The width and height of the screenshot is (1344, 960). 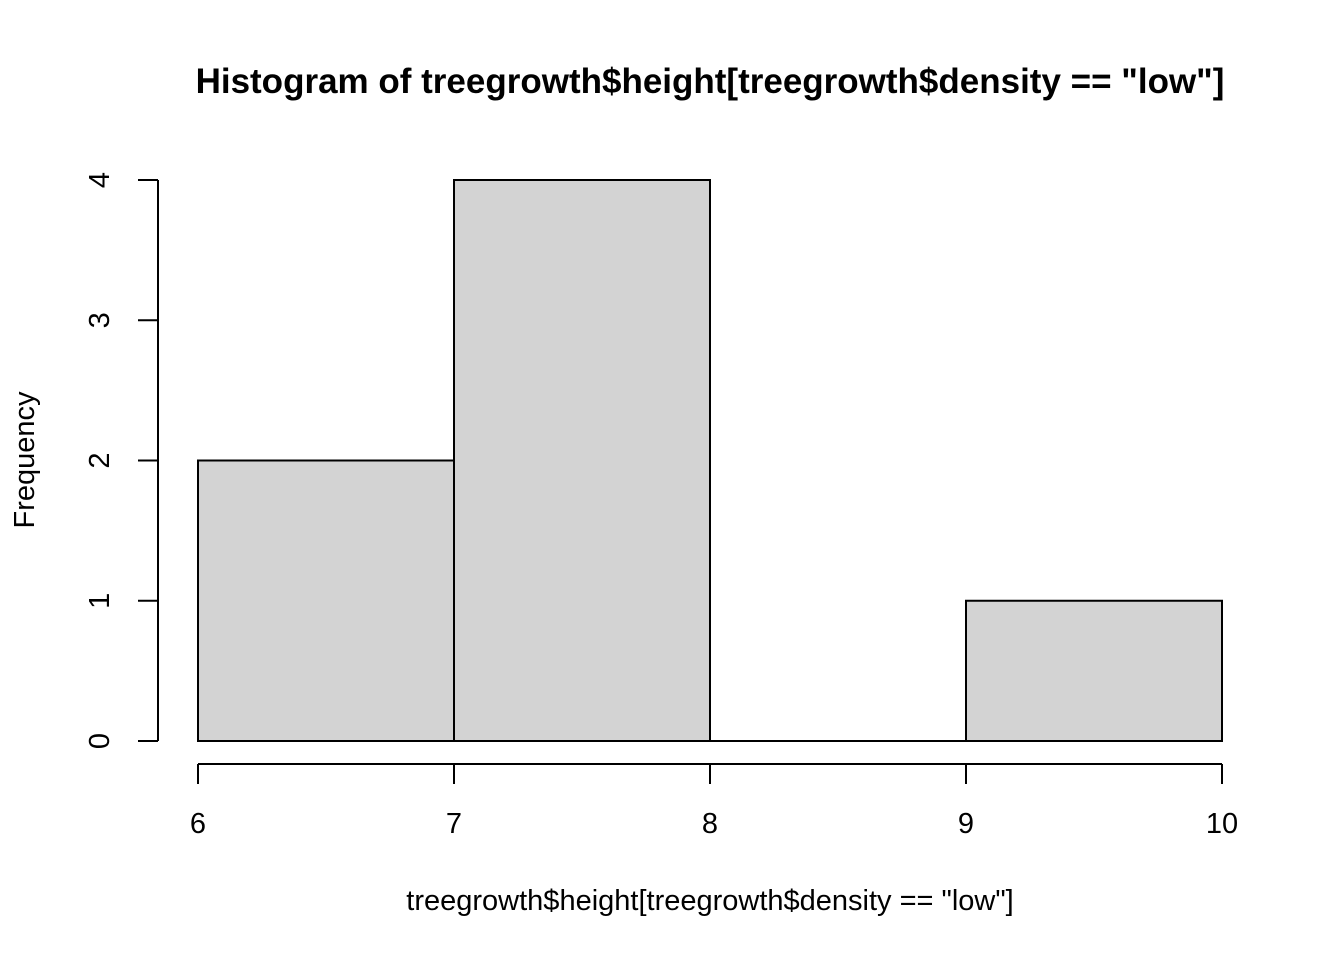 What do you see at coordinates (714, 801) in the screenshot?
I see `x-axis: 6 7 8 9 10` at bounding box center [714, 801].